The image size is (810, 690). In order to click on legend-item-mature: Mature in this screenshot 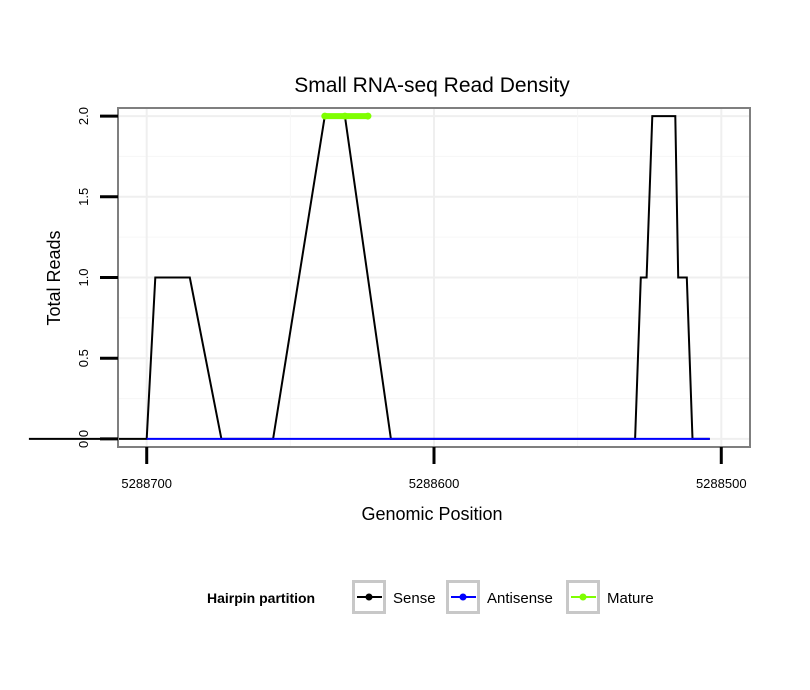, I will do `click(610, 597)`.